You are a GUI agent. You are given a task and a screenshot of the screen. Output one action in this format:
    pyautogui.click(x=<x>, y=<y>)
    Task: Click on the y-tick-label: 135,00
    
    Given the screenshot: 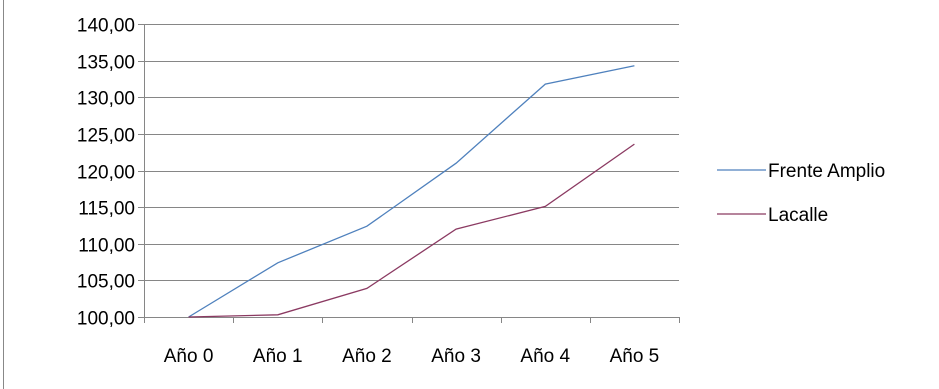 What is the action you would take?
    pyautogui.click(x=106, y=63)
    